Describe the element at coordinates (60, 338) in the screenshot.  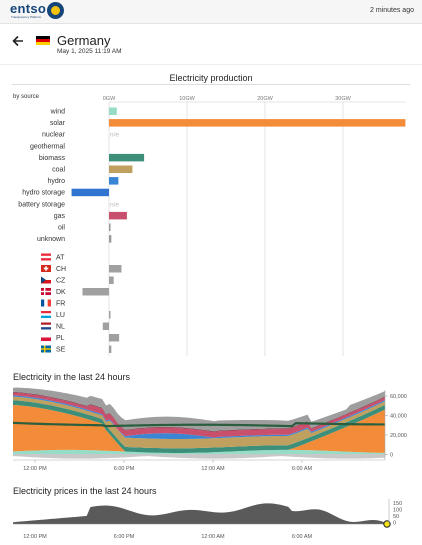
I see `exchange-label: PL` at that location.